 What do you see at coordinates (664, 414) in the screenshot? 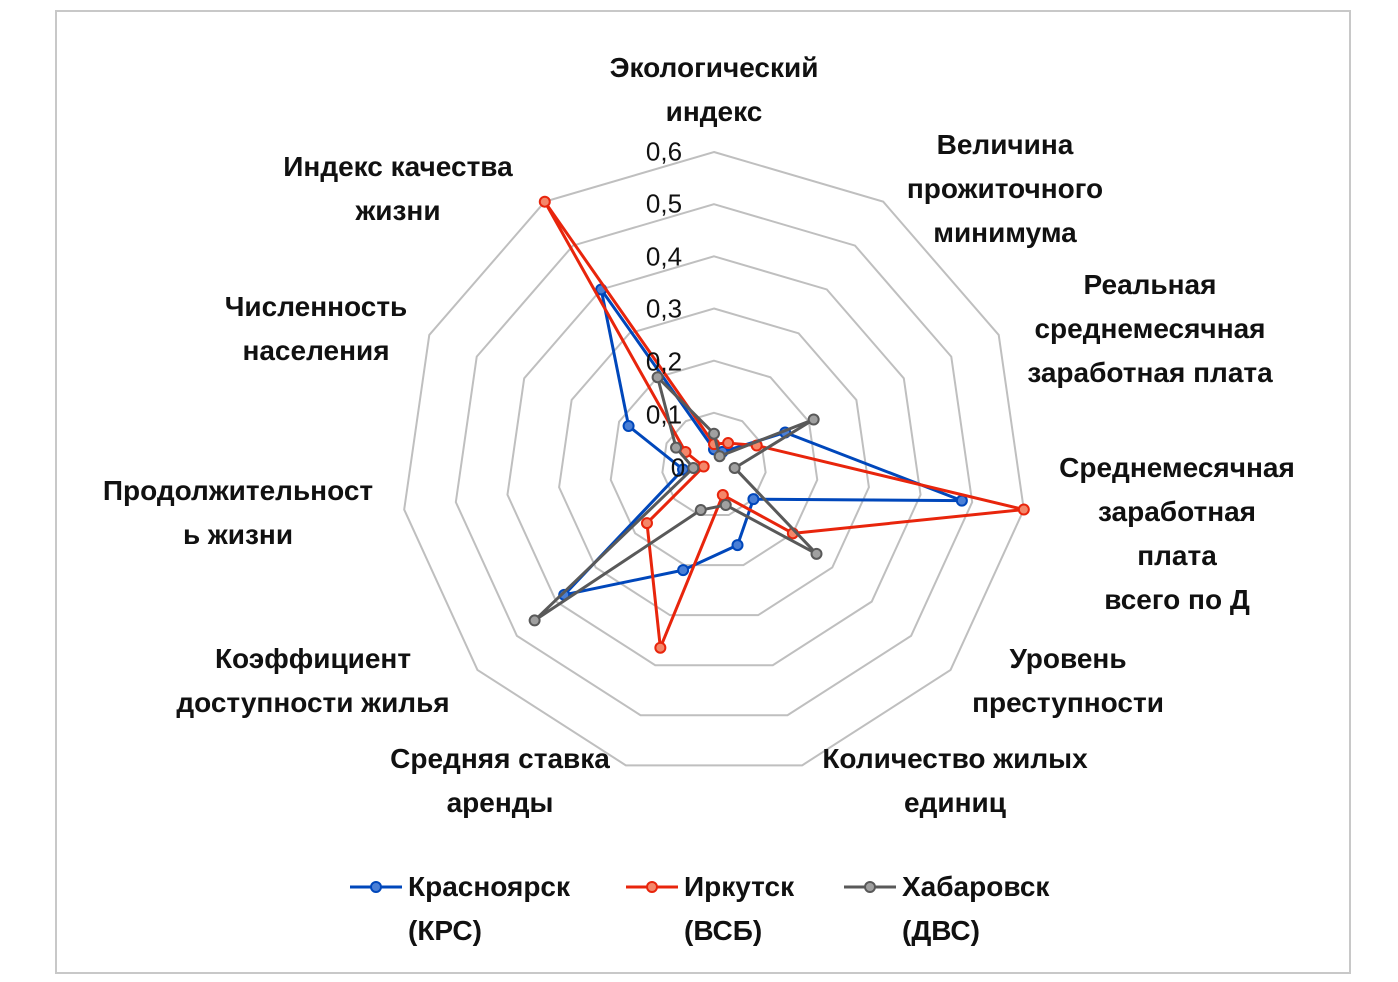
I see `tick-label: 0,1` at bounding box center [664, 414].